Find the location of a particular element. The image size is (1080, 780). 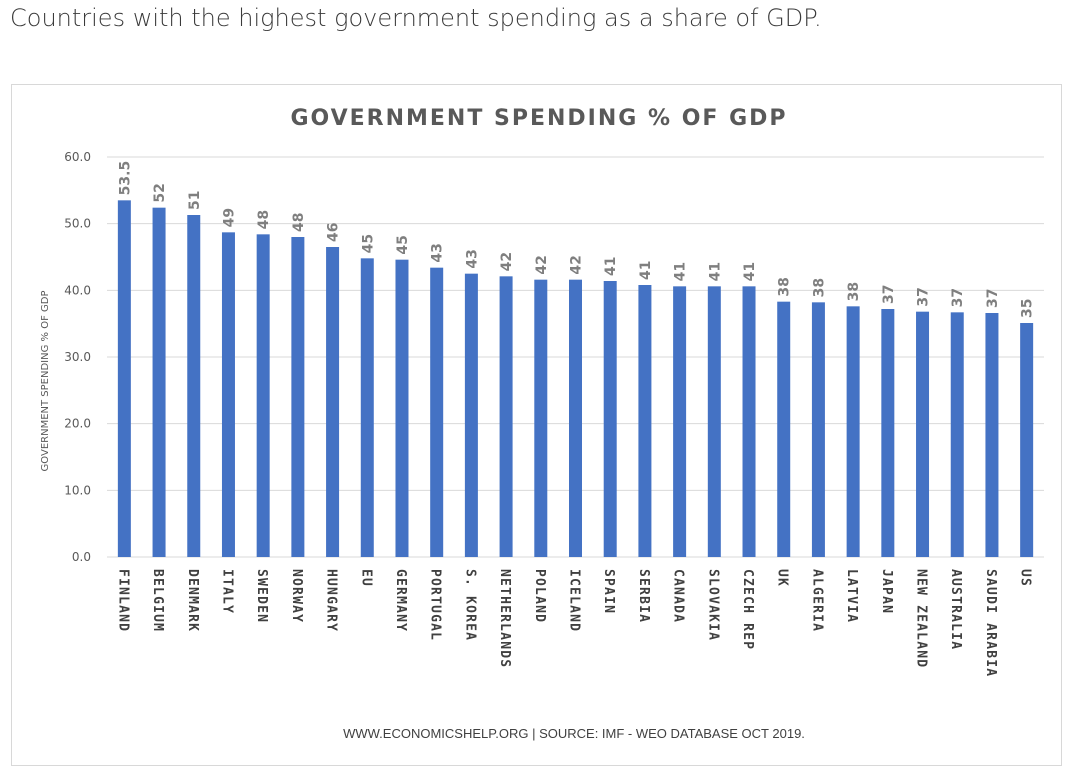

data-label: 52 is located at coordinates (160, 192).